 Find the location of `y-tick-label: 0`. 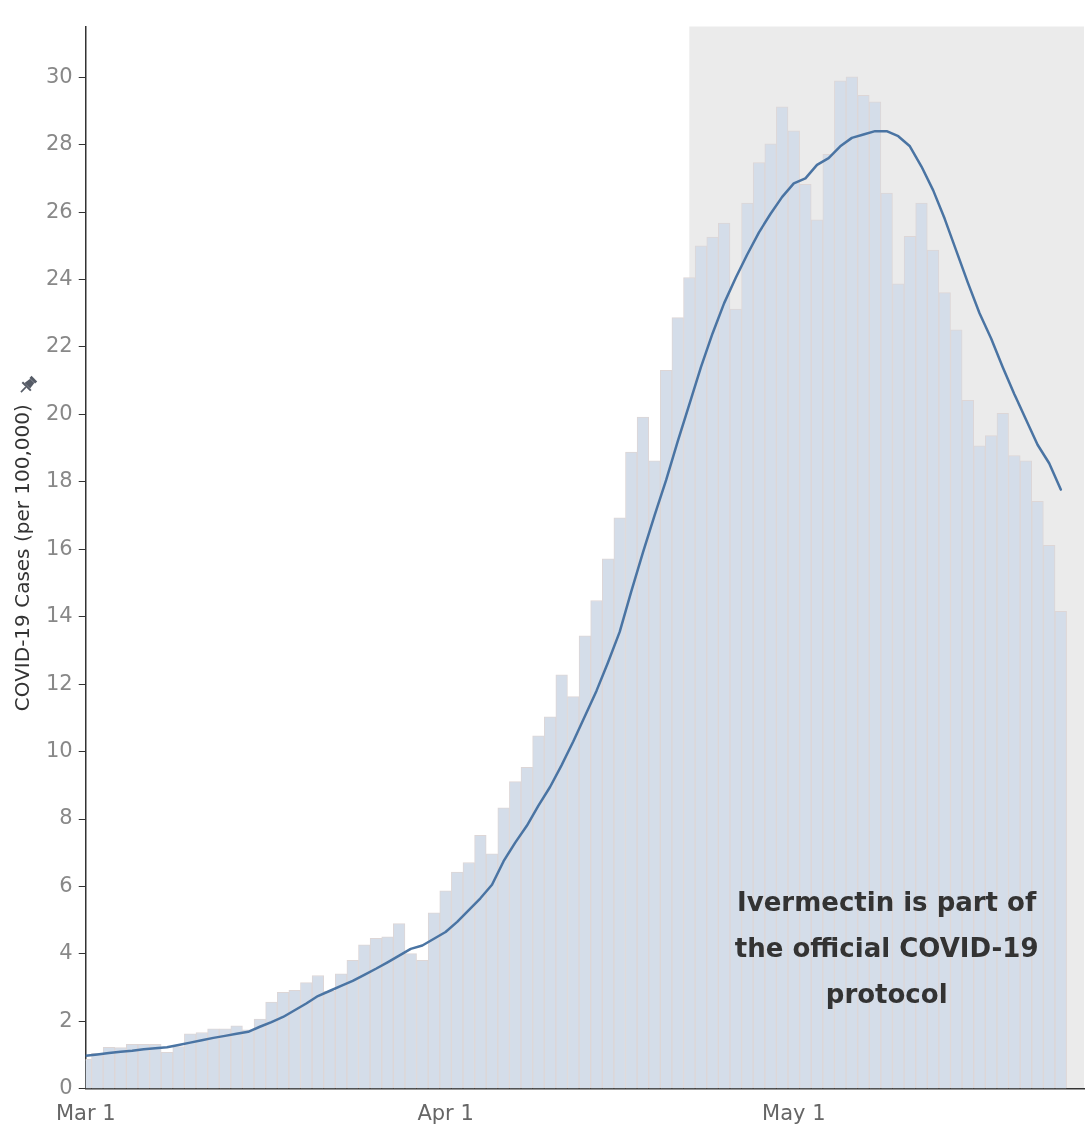

y-tick-label: 0 is located at coordinates (66, 1087).